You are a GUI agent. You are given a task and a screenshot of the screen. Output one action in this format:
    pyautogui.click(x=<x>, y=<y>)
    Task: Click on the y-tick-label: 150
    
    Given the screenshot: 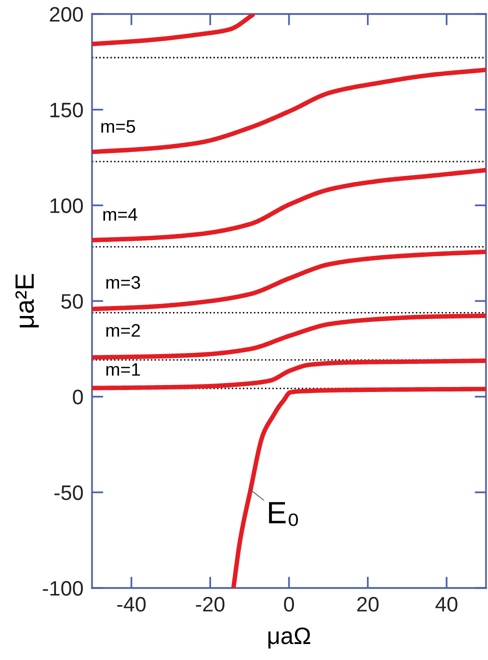 What is the action you would take?
    pyautogui.click(x=66, y=110)
    